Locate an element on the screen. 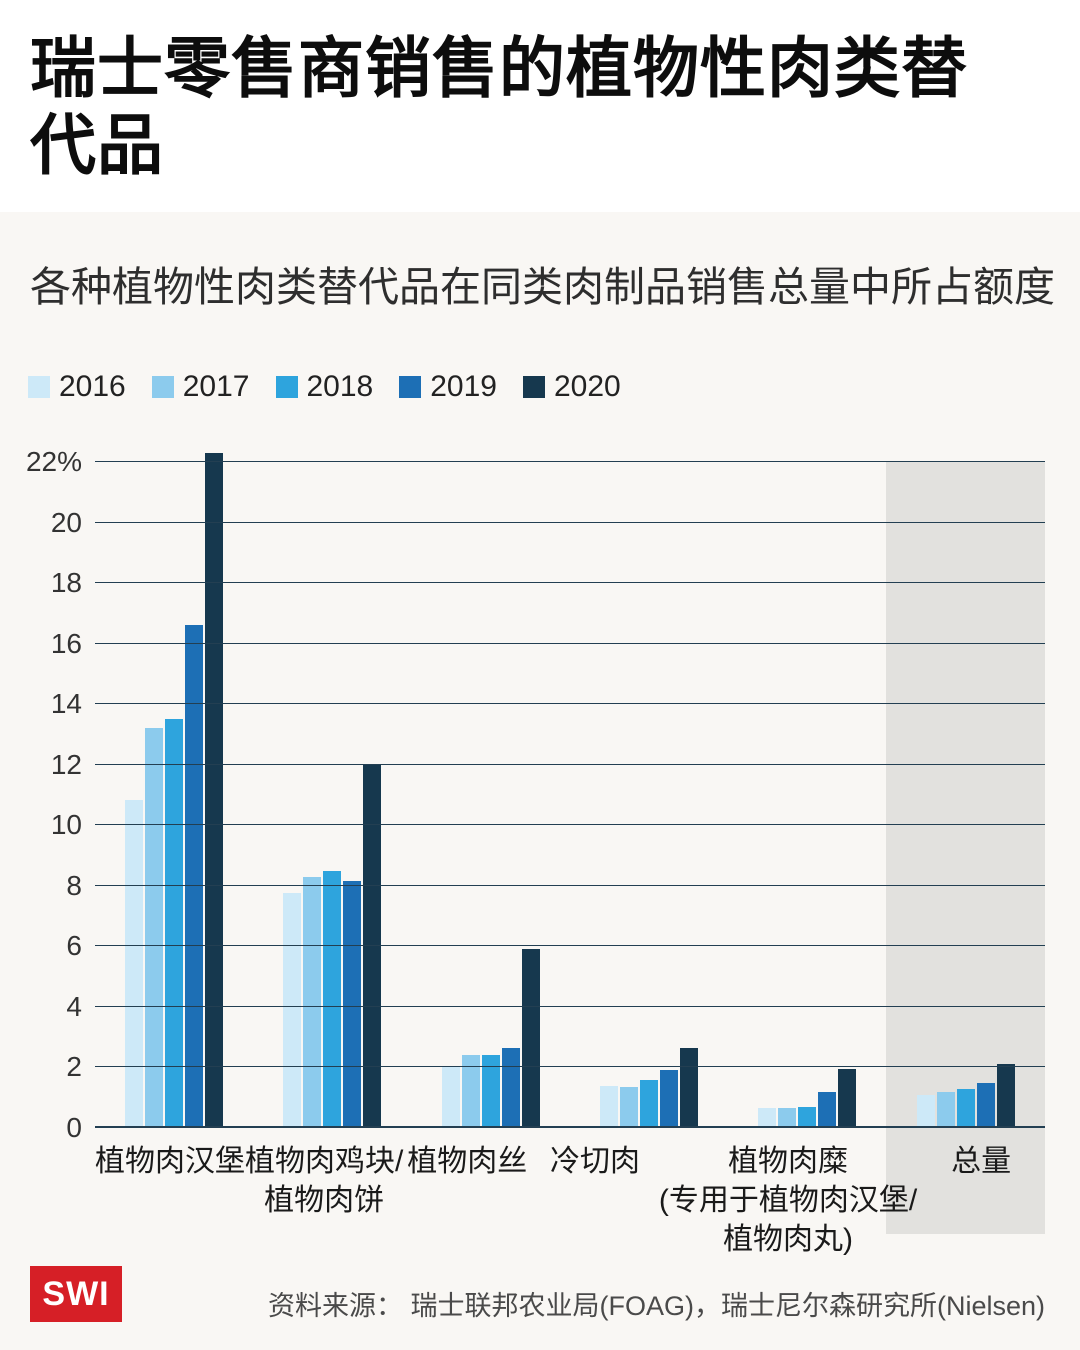  y-tick-label: 4 is located at coordinates (74, 1006).